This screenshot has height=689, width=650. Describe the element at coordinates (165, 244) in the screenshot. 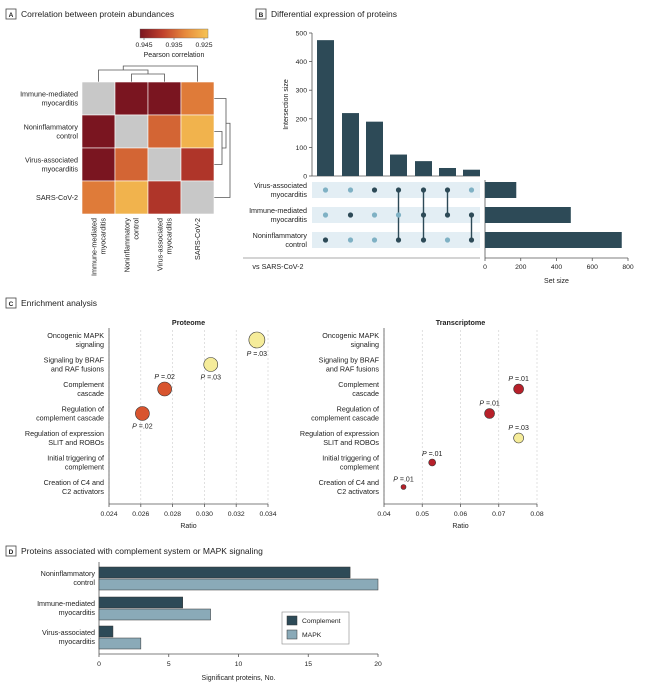

I see `heatmap-col-label: Virus-associatedmyocarditis` at that location.